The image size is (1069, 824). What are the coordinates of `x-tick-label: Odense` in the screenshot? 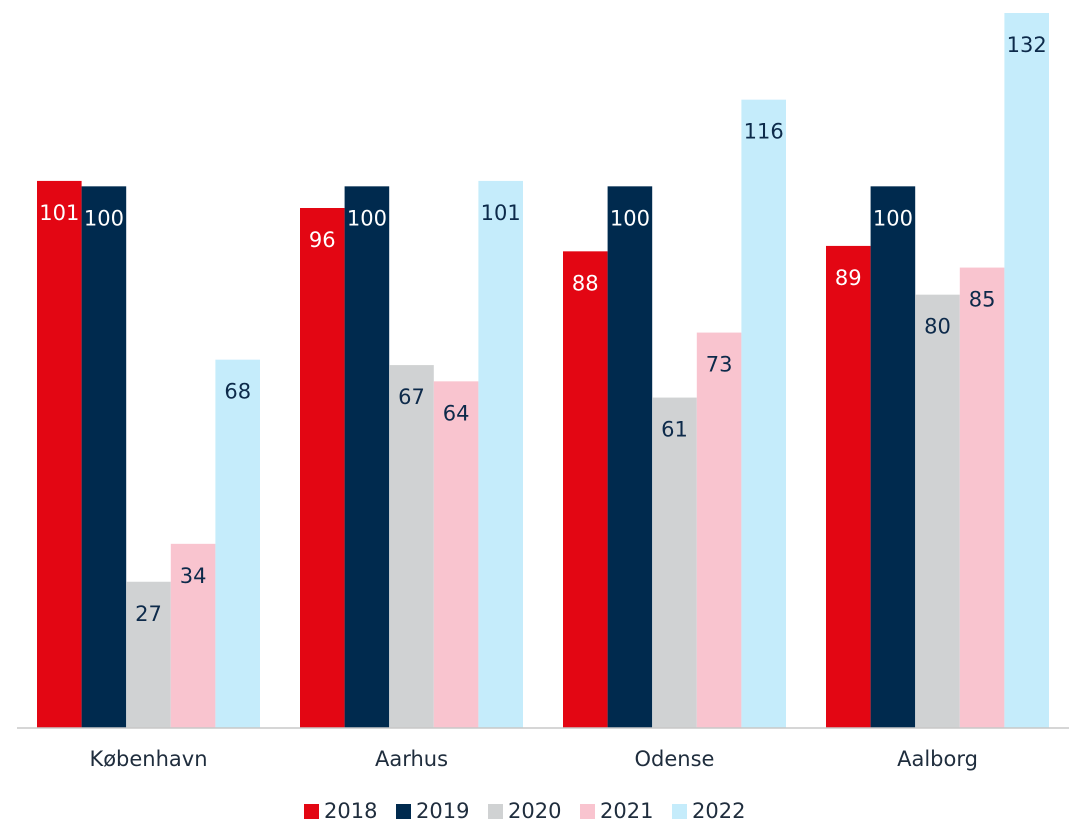 It's located at (675, 759).